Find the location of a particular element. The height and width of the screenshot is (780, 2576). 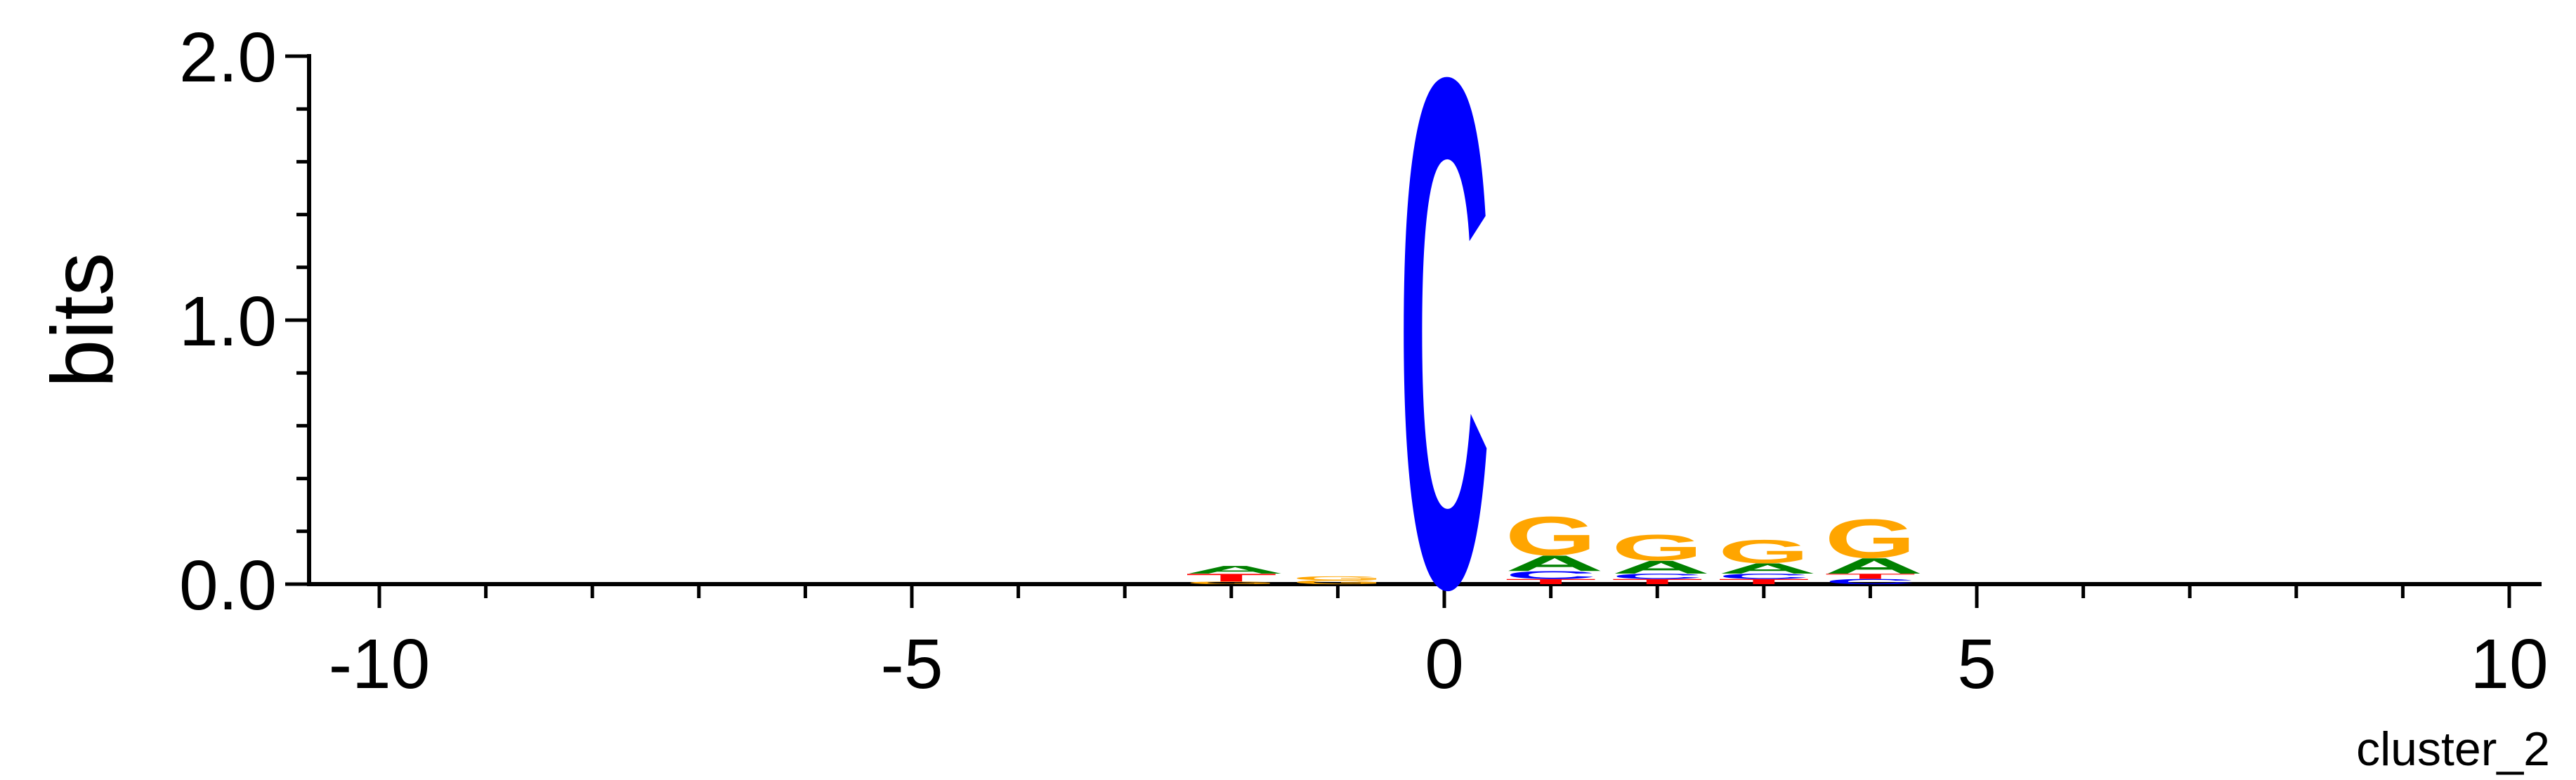

x-tick-label: 10 is located at coordinates (2509, 664).